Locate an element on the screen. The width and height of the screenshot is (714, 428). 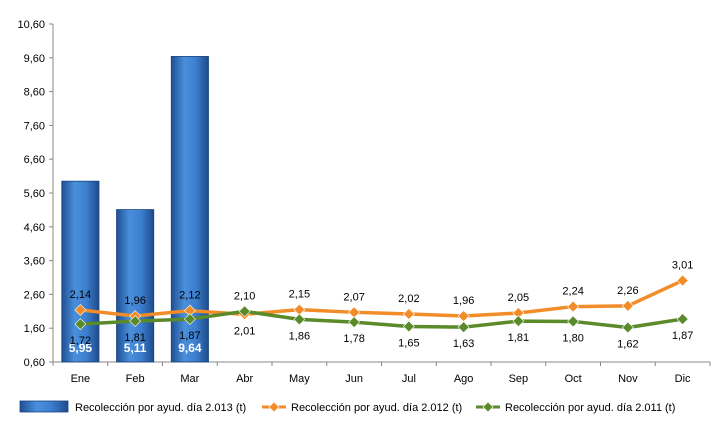
x-tick-label: Sep is located at coordinates (519, 379).